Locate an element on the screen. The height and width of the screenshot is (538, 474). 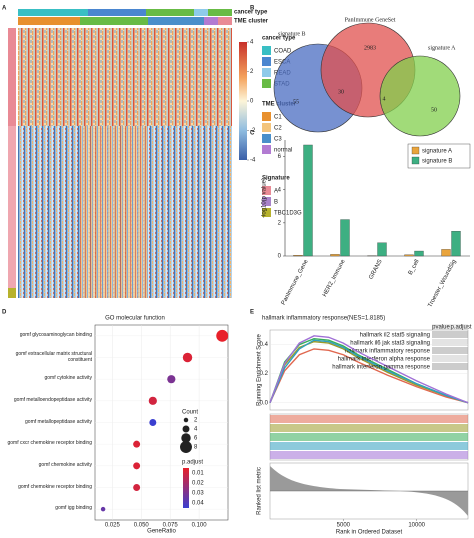
y-label-box: gomf cytokine activity is located at coordinates (68, 378).